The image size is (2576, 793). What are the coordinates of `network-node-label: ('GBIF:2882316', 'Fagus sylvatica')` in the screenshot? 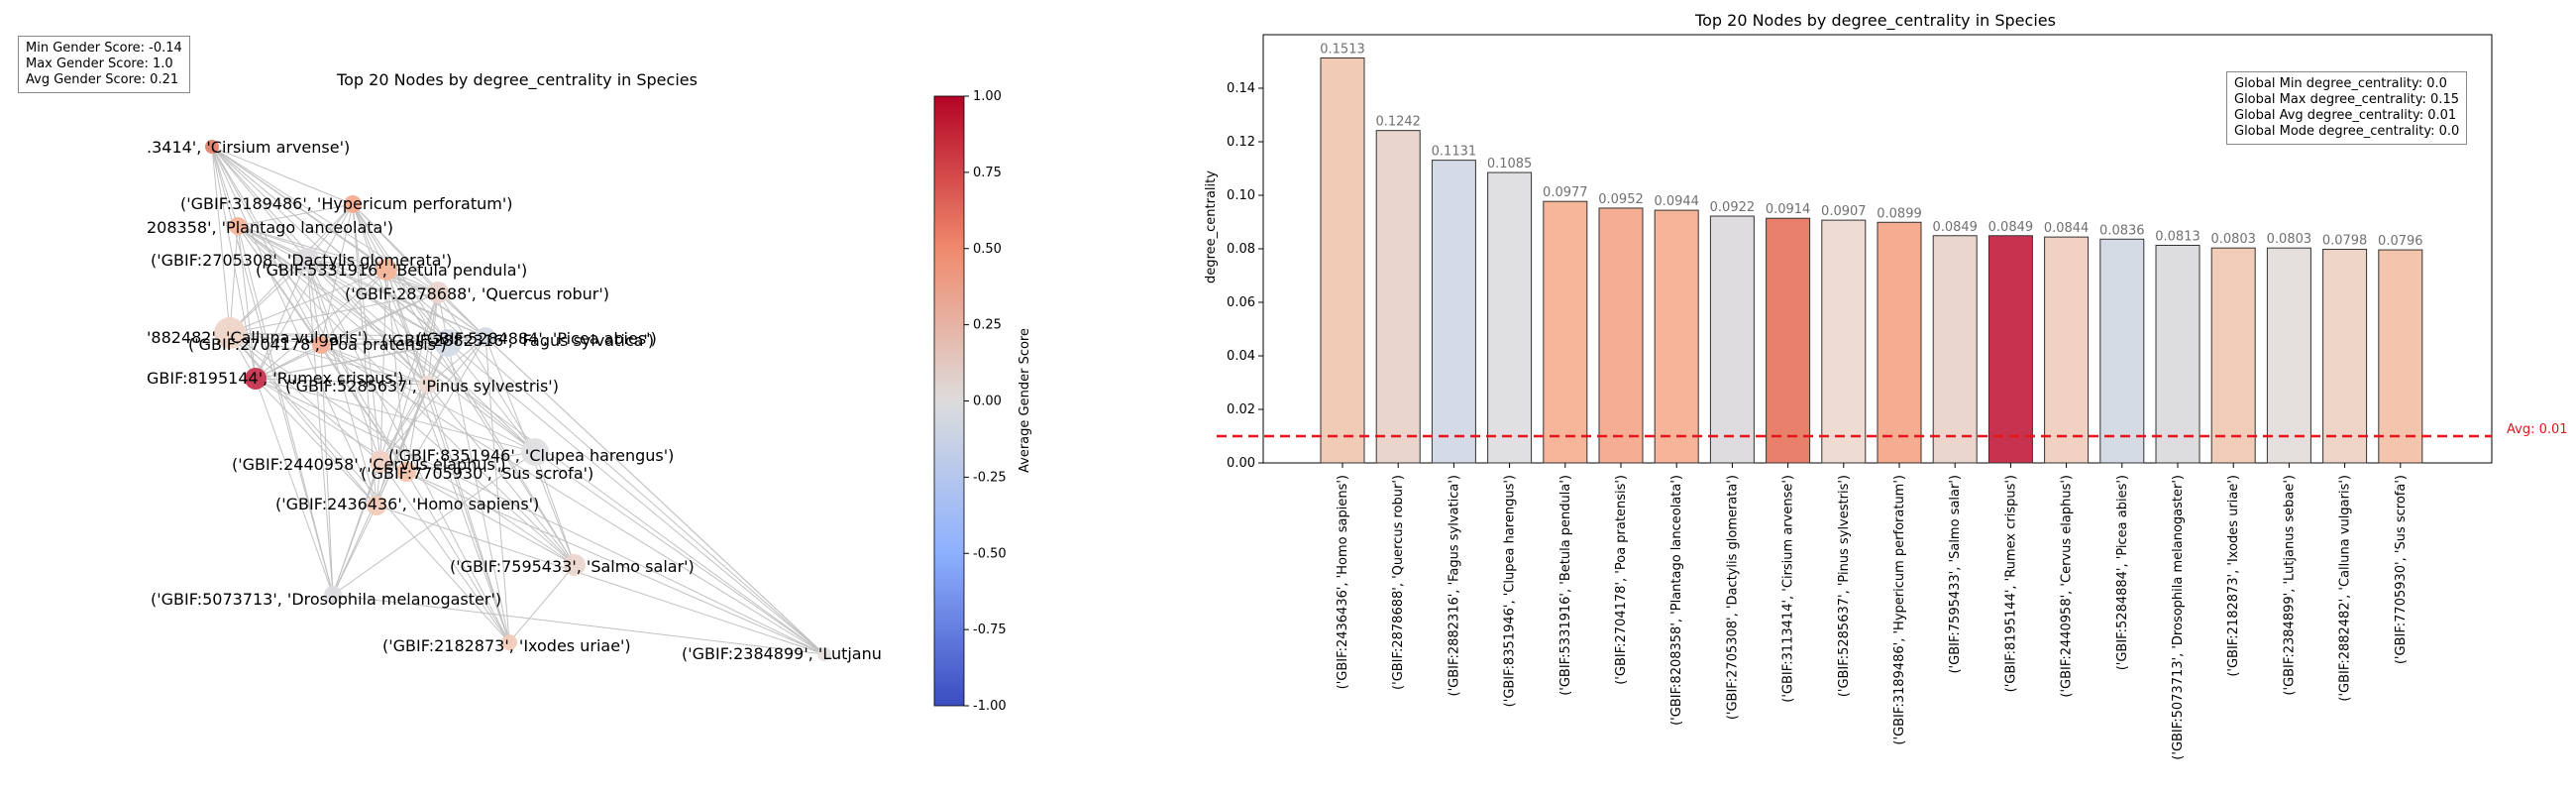 It's located at (517, 340).